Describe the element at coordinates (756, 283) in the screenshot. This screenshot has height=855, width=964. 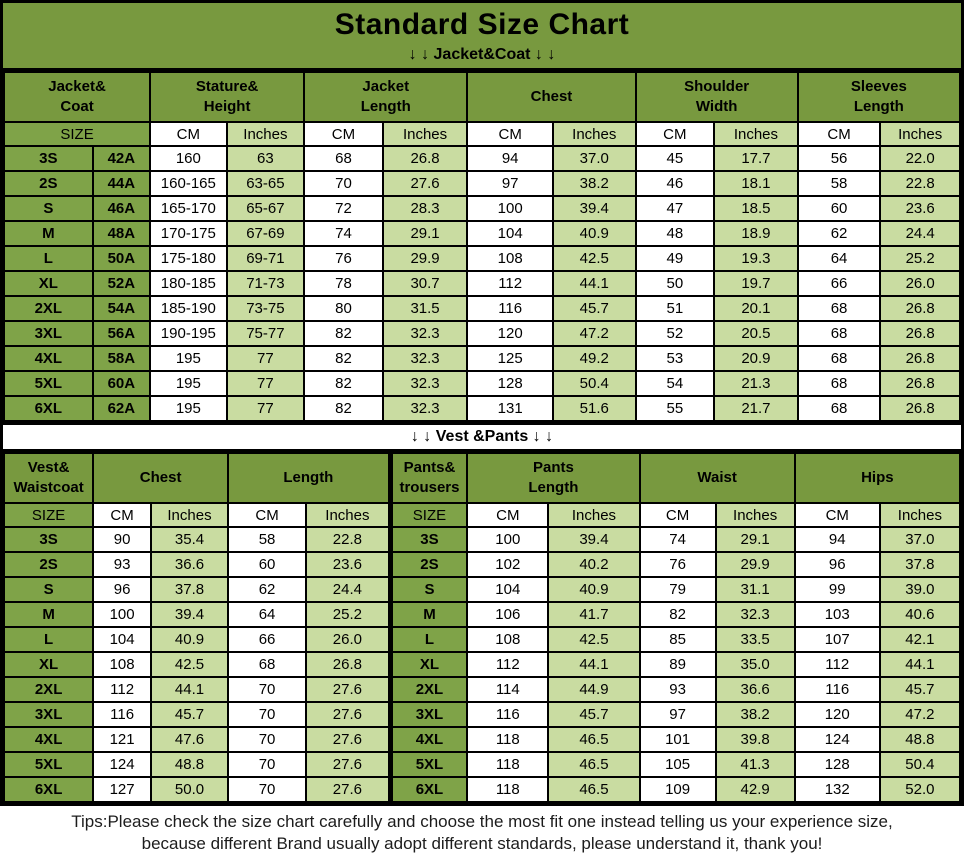
I see `table-cell: 19.7` at that location.